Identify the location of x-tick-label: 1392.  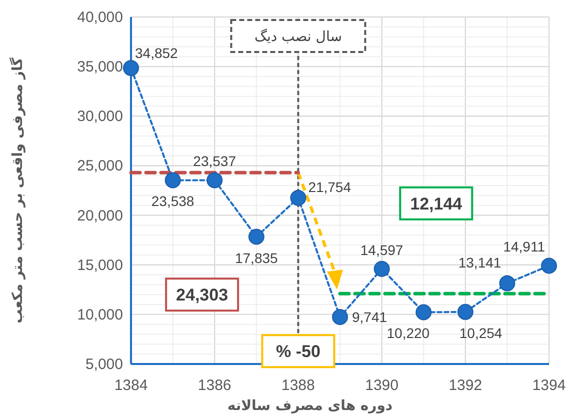
(465, 385).